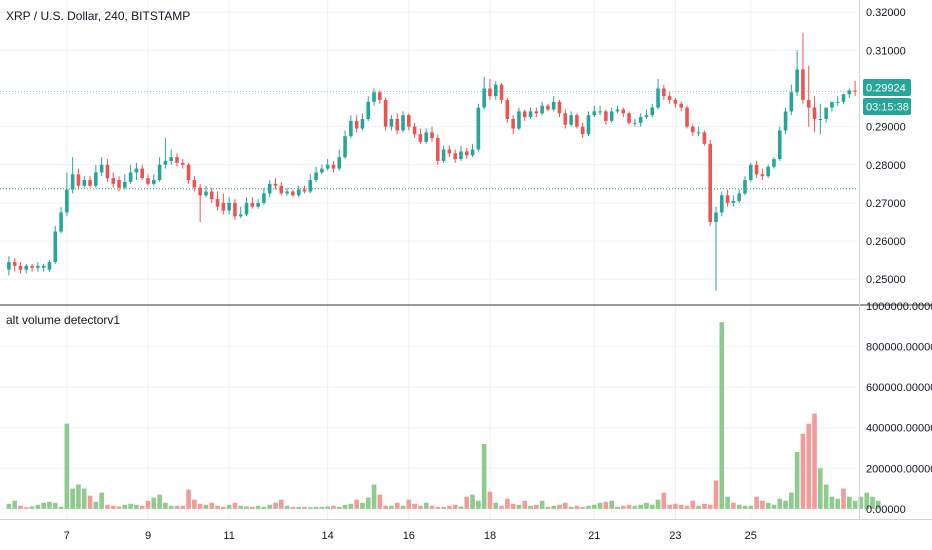 The image size is (932, 550). Describe the element at coordinates (886, 128) in the screenshot. I see `price-tick-label: 0.29000` at that location.